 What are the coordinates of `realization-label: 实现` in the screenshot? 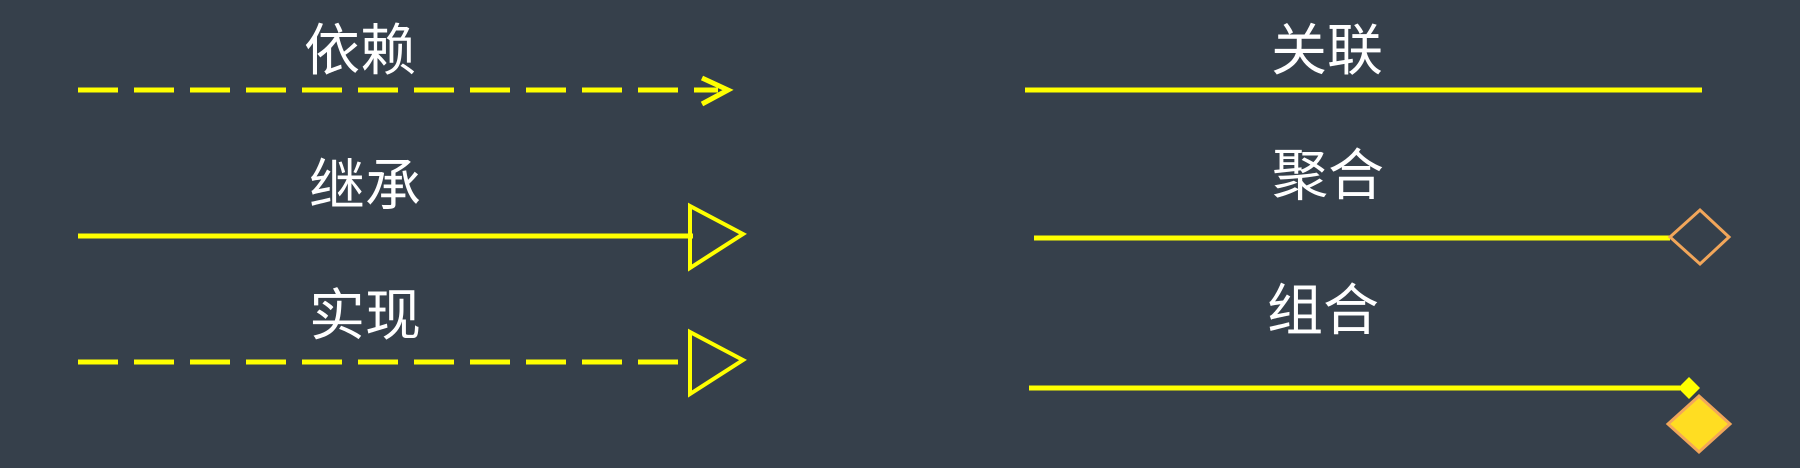 It's located at (365, 316).